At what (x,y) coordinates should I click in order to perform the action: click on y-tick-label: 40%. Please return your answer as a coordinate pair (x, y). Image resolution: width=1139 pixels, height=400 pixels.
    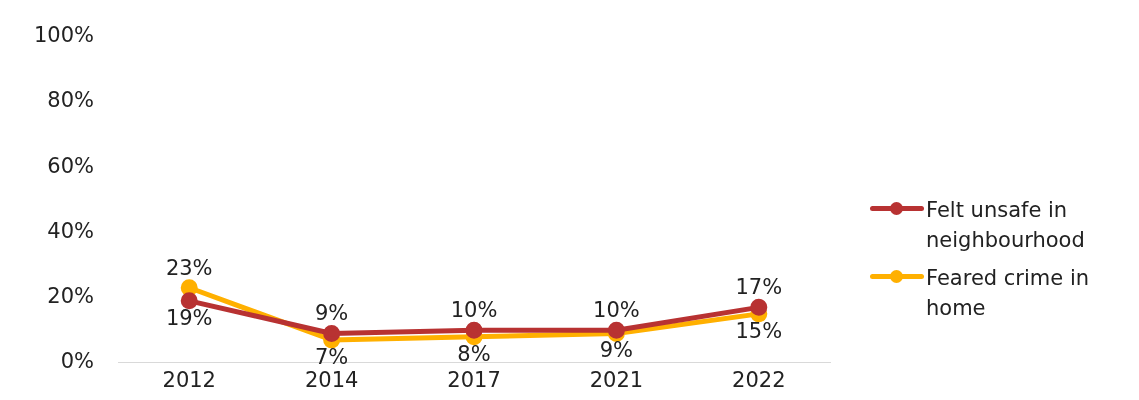
    Looking at the image, I should click on (71, 230).